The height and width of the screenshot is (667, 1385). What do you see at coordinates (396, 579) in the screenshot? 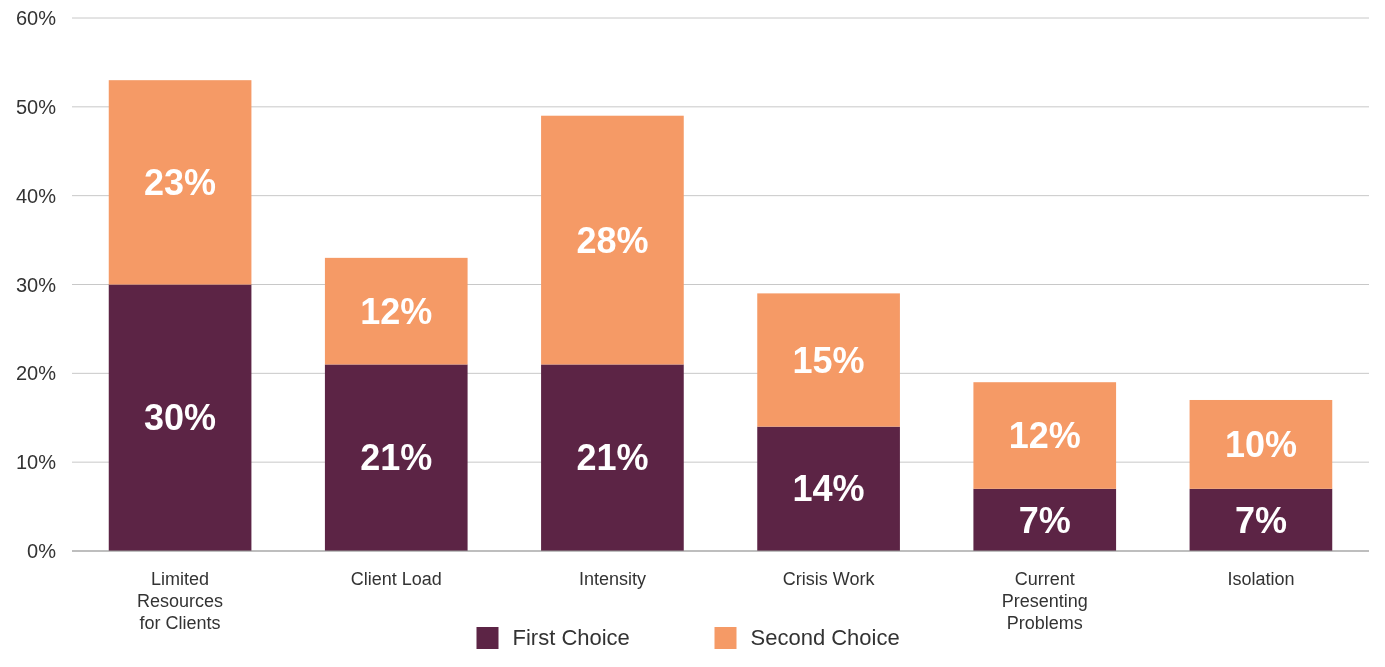
I see `x-tick-label: Client Load` at bounding box center [396, 579].